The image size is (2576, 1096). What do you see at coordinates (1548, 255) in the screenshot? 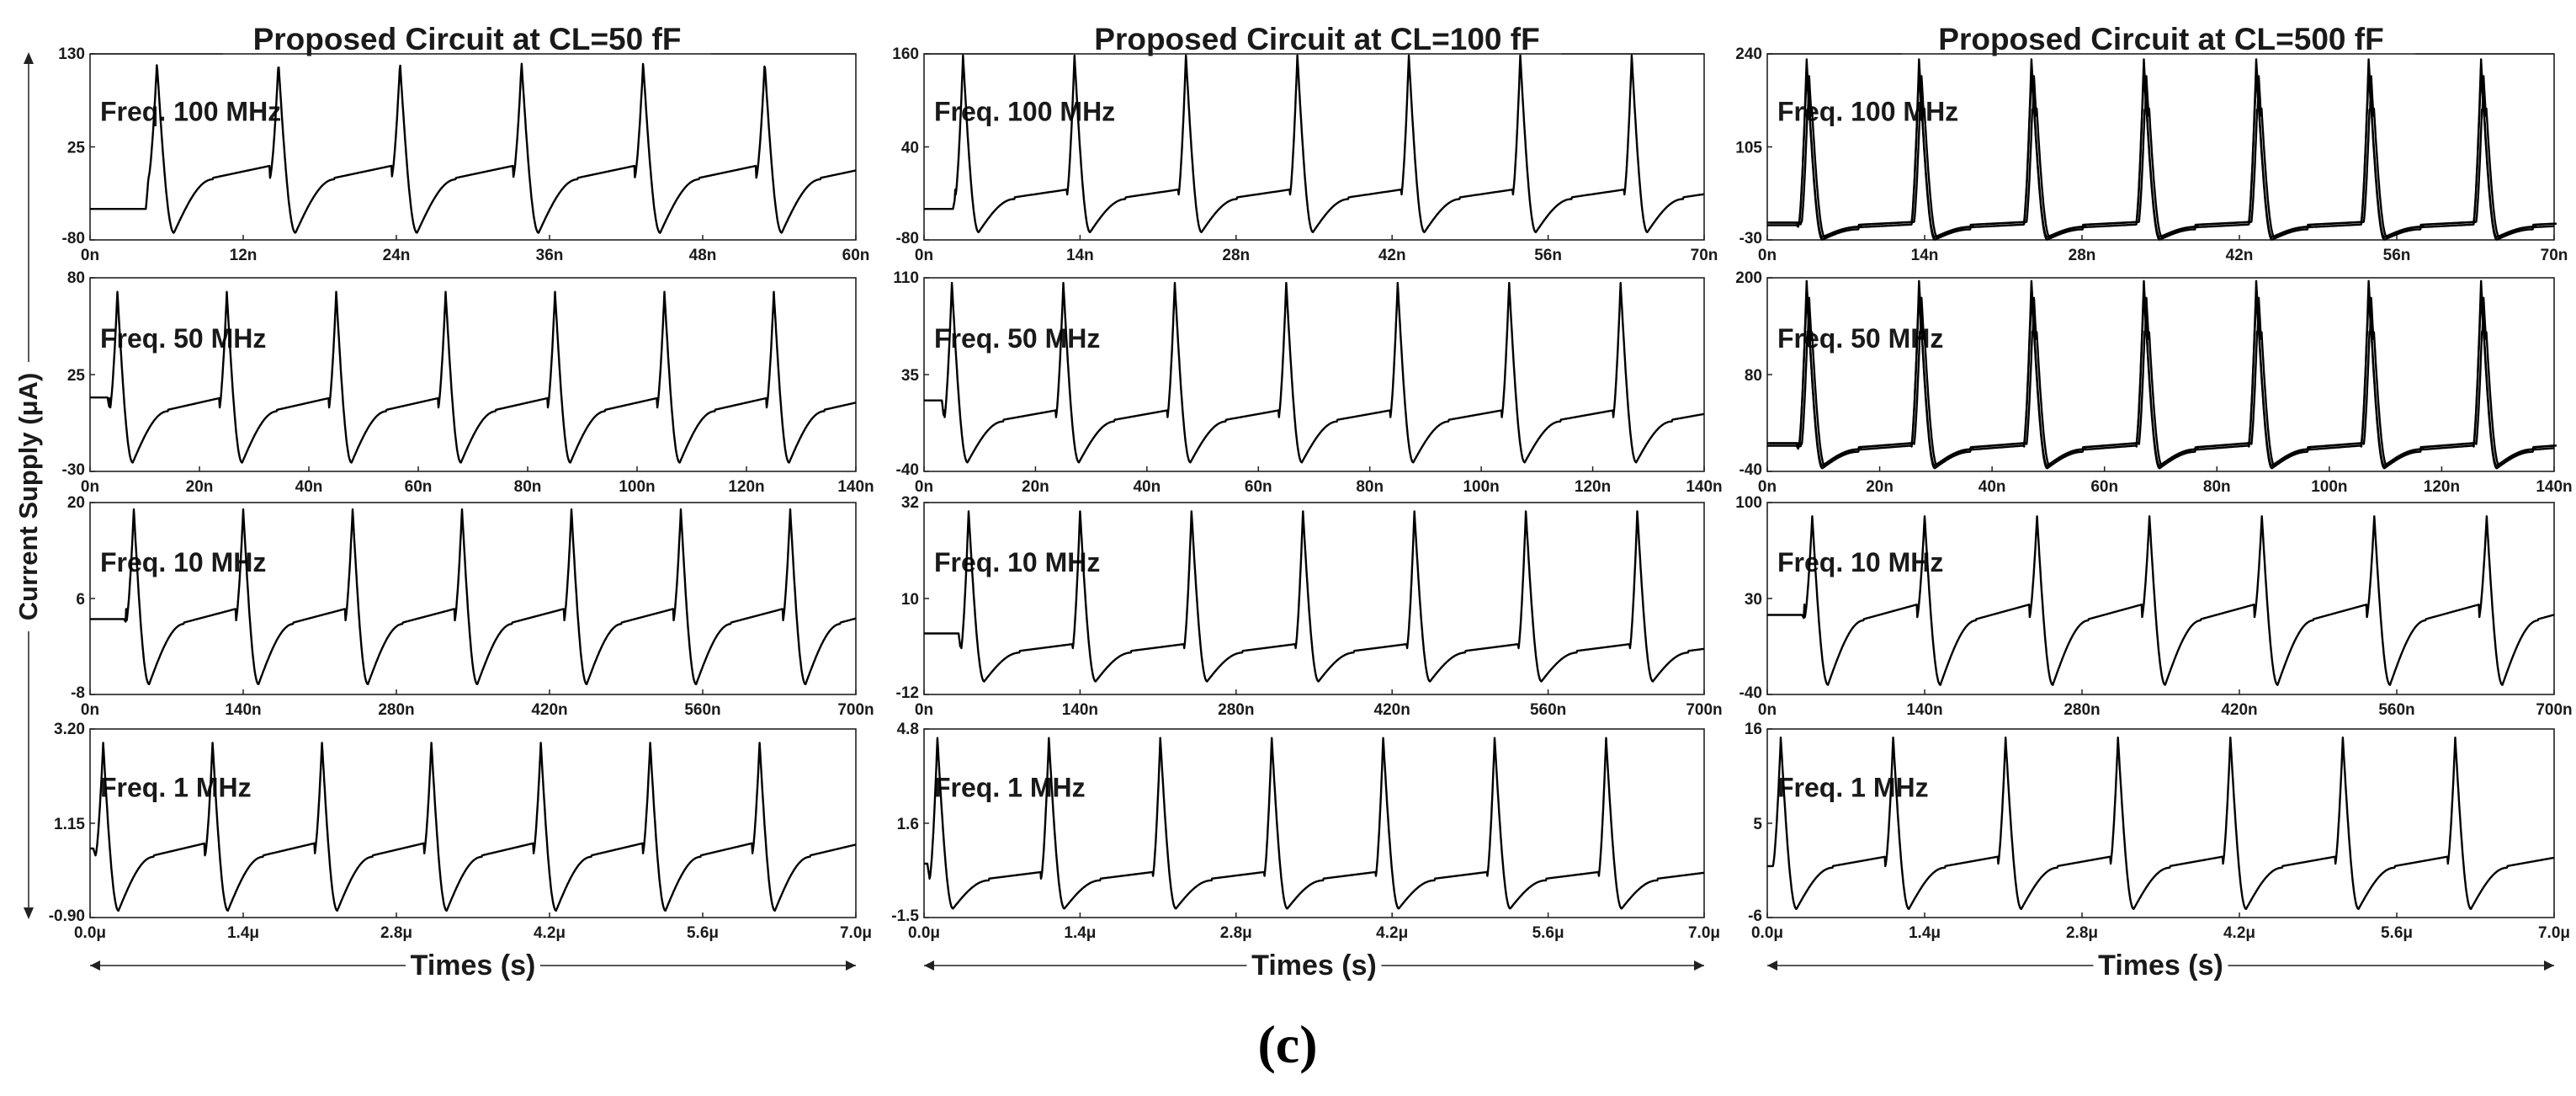
I see `x-tick-label: 56n` at bounding box center [1548, 255].